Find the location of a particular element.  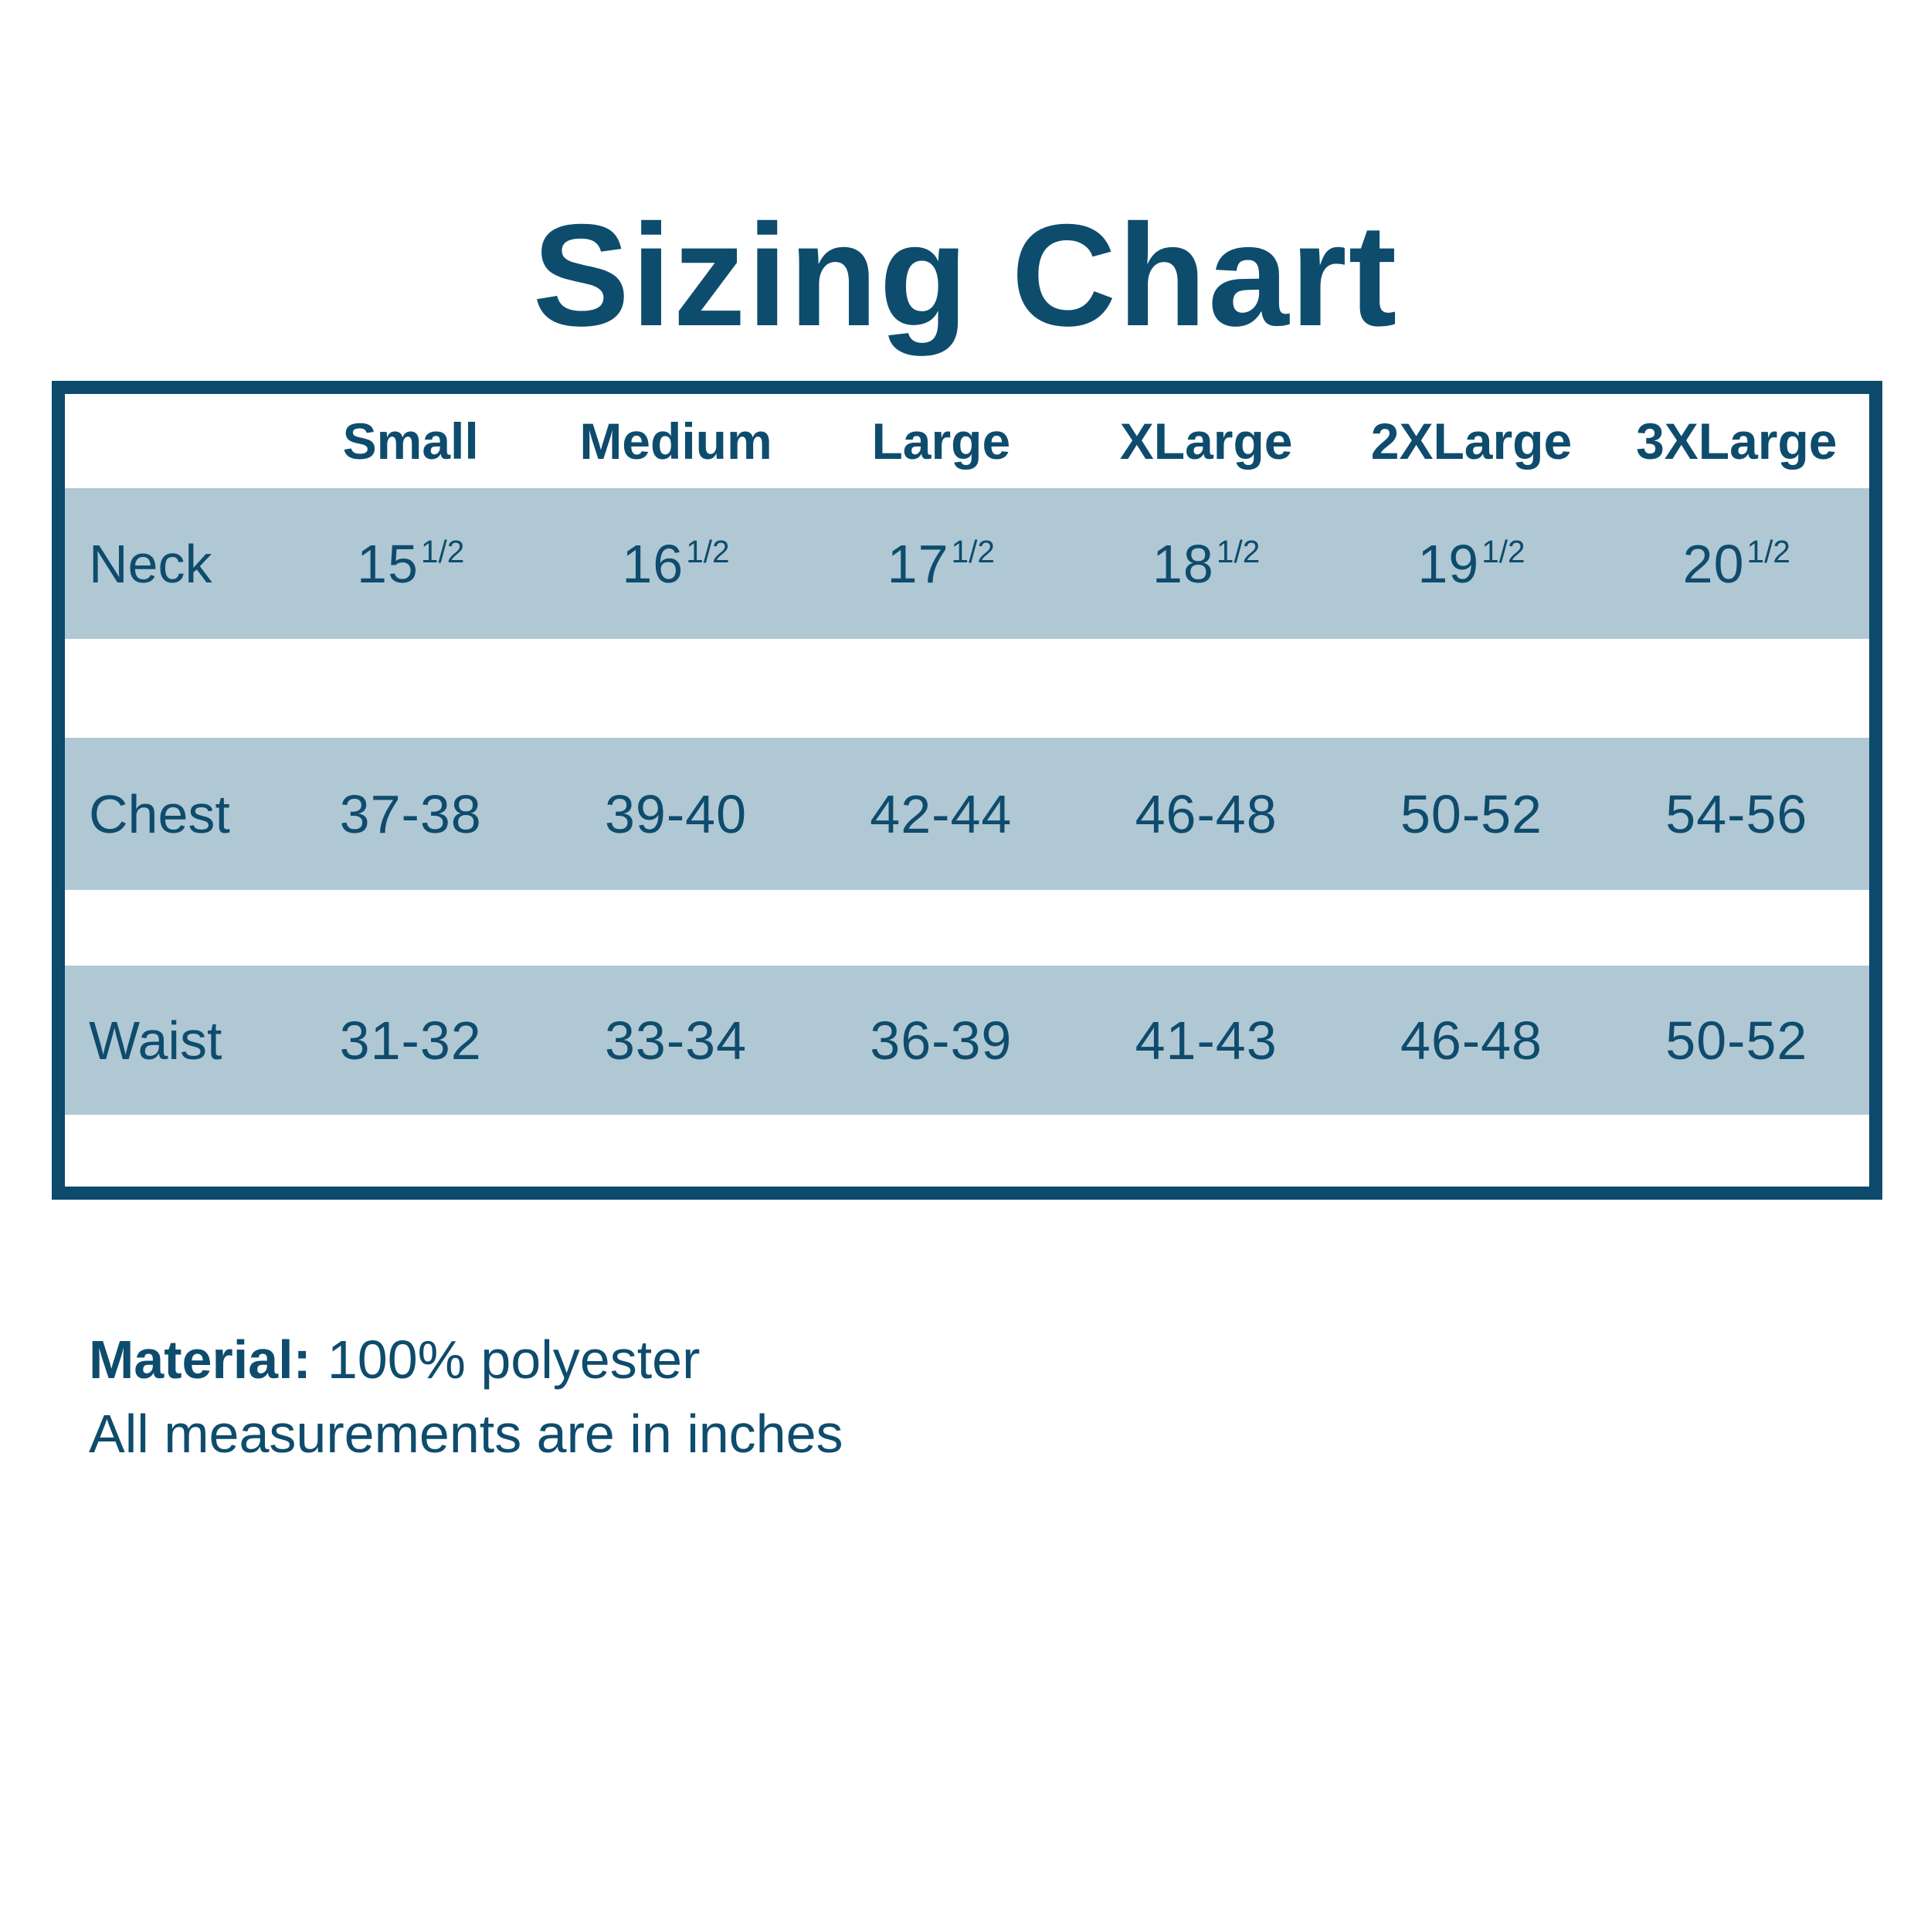

material-line: Material: 100% polyester is located at coordinates (466, 1360).